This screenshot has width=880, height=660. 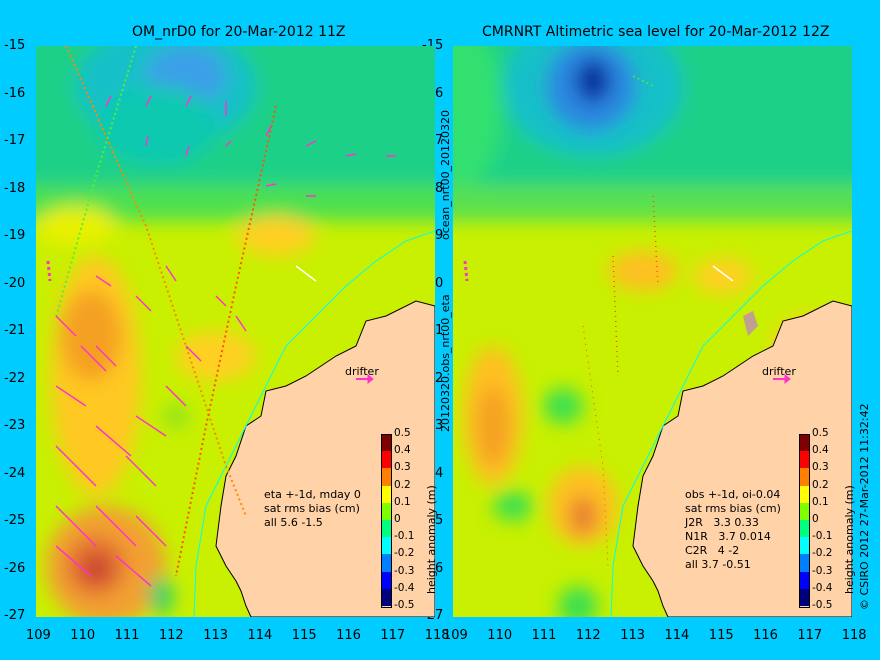 I want to click on latitude-tick: -24, so click(x=15, y=473).